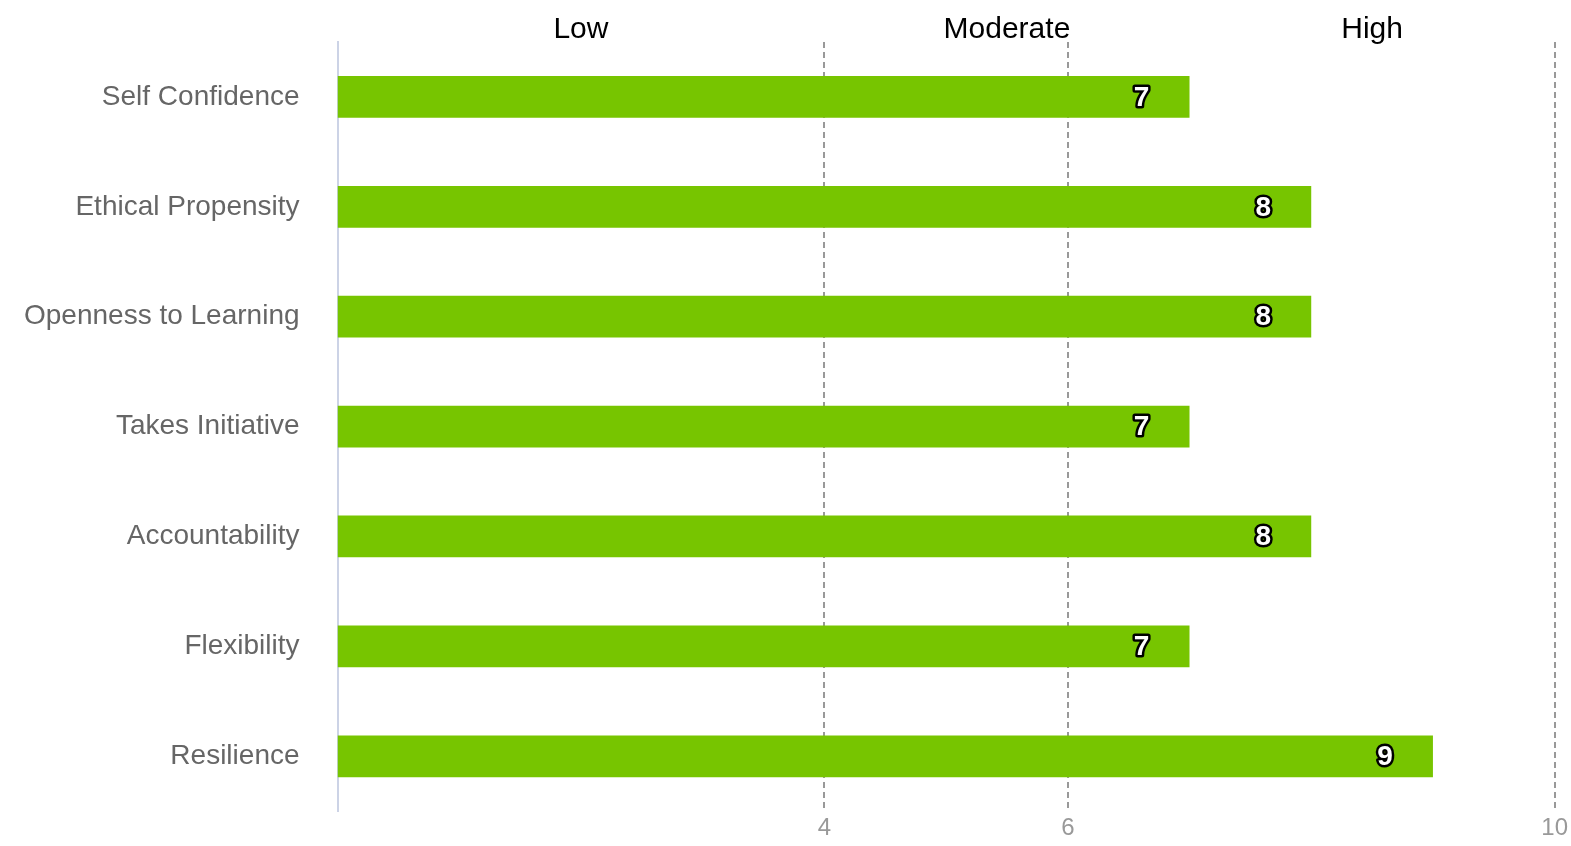 Image resolution: width=1571 pixels, height=846 pixels. What do you see at coordinates (200, 95) in the screenshot?
I see `y-tick-label: Self Confidence` at bounding box center [200, 95].